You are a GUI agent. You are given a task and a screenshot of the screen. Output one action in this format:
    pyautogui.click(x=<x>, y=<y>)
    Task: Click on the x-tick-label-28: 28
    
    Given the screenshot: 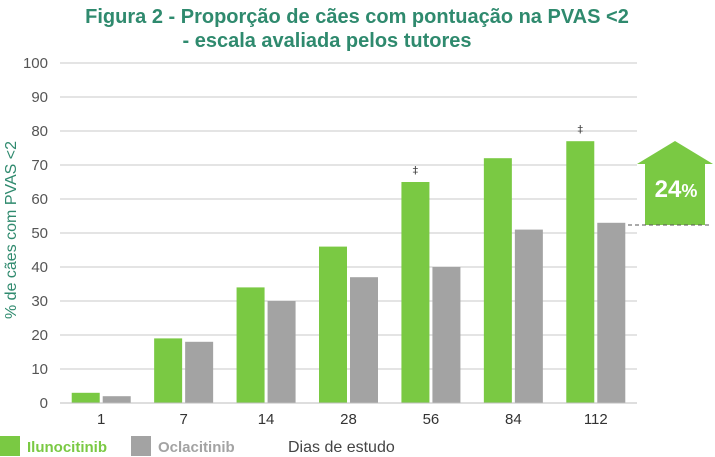 What is the action you would take?
    pyautogui.click(x=348, y=419)
    